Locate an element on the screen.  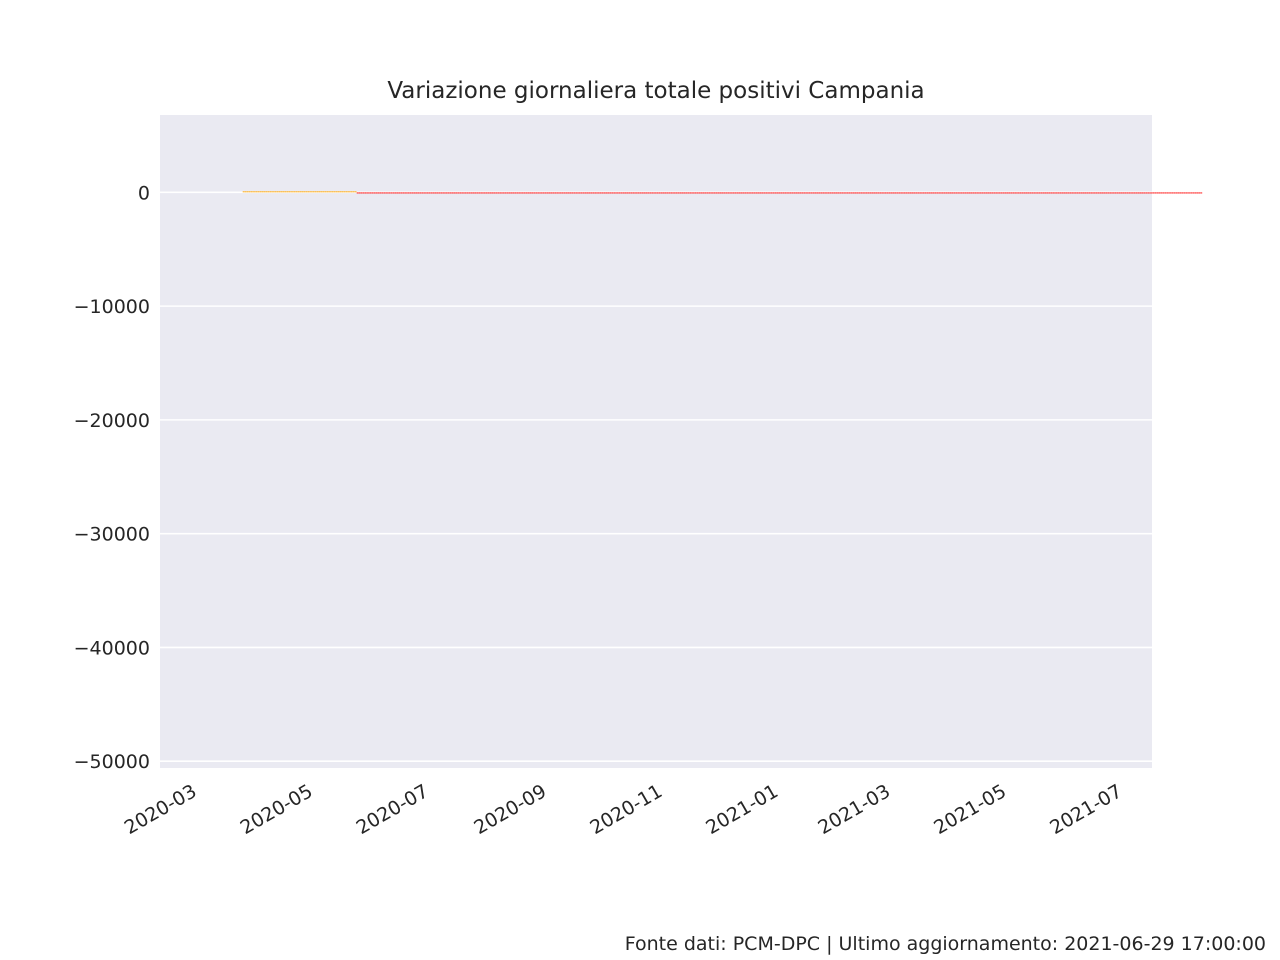
y-tick-label: −30000 is located at coordinates (112, 535).